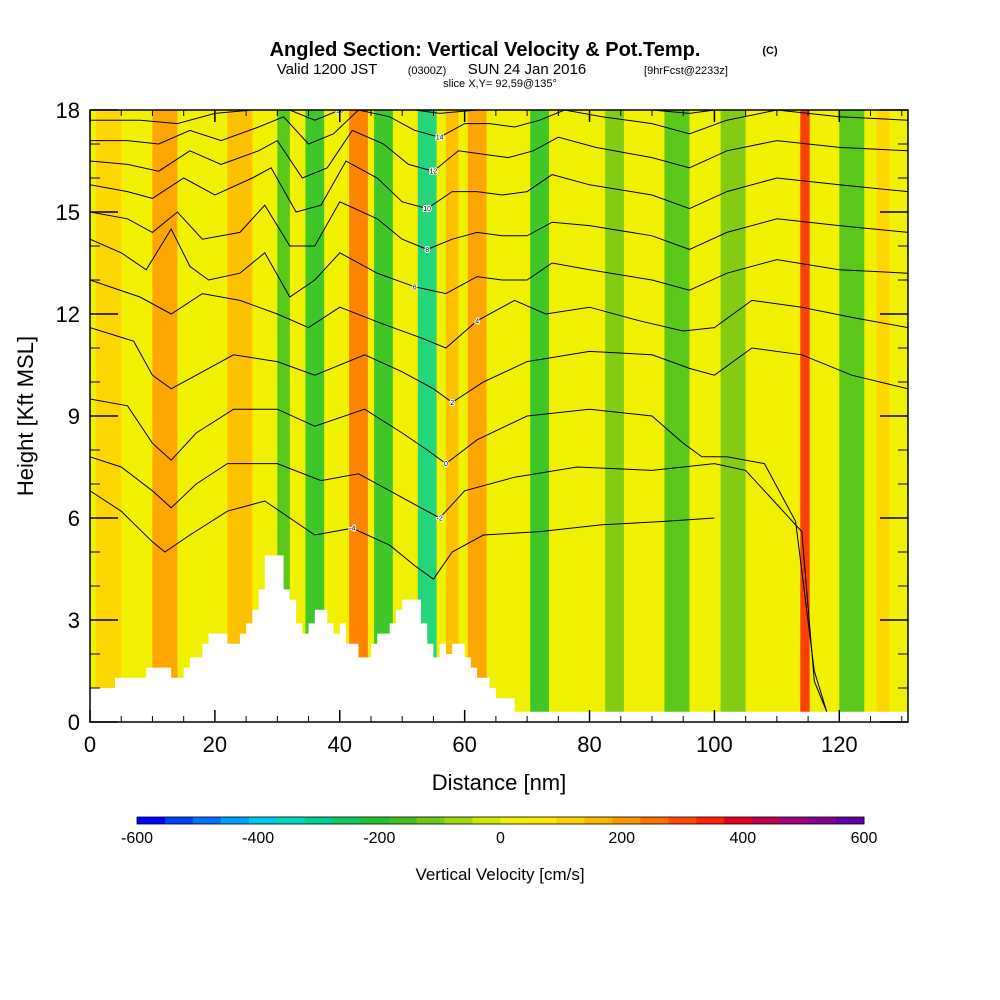 This screenshot has width=1000, height=1000. What do you see at coordinates (499, 874) in the screenshot?
I see `colorbar-label: Vertical Velocity [cm/s]` at bounding box center [499, 874].